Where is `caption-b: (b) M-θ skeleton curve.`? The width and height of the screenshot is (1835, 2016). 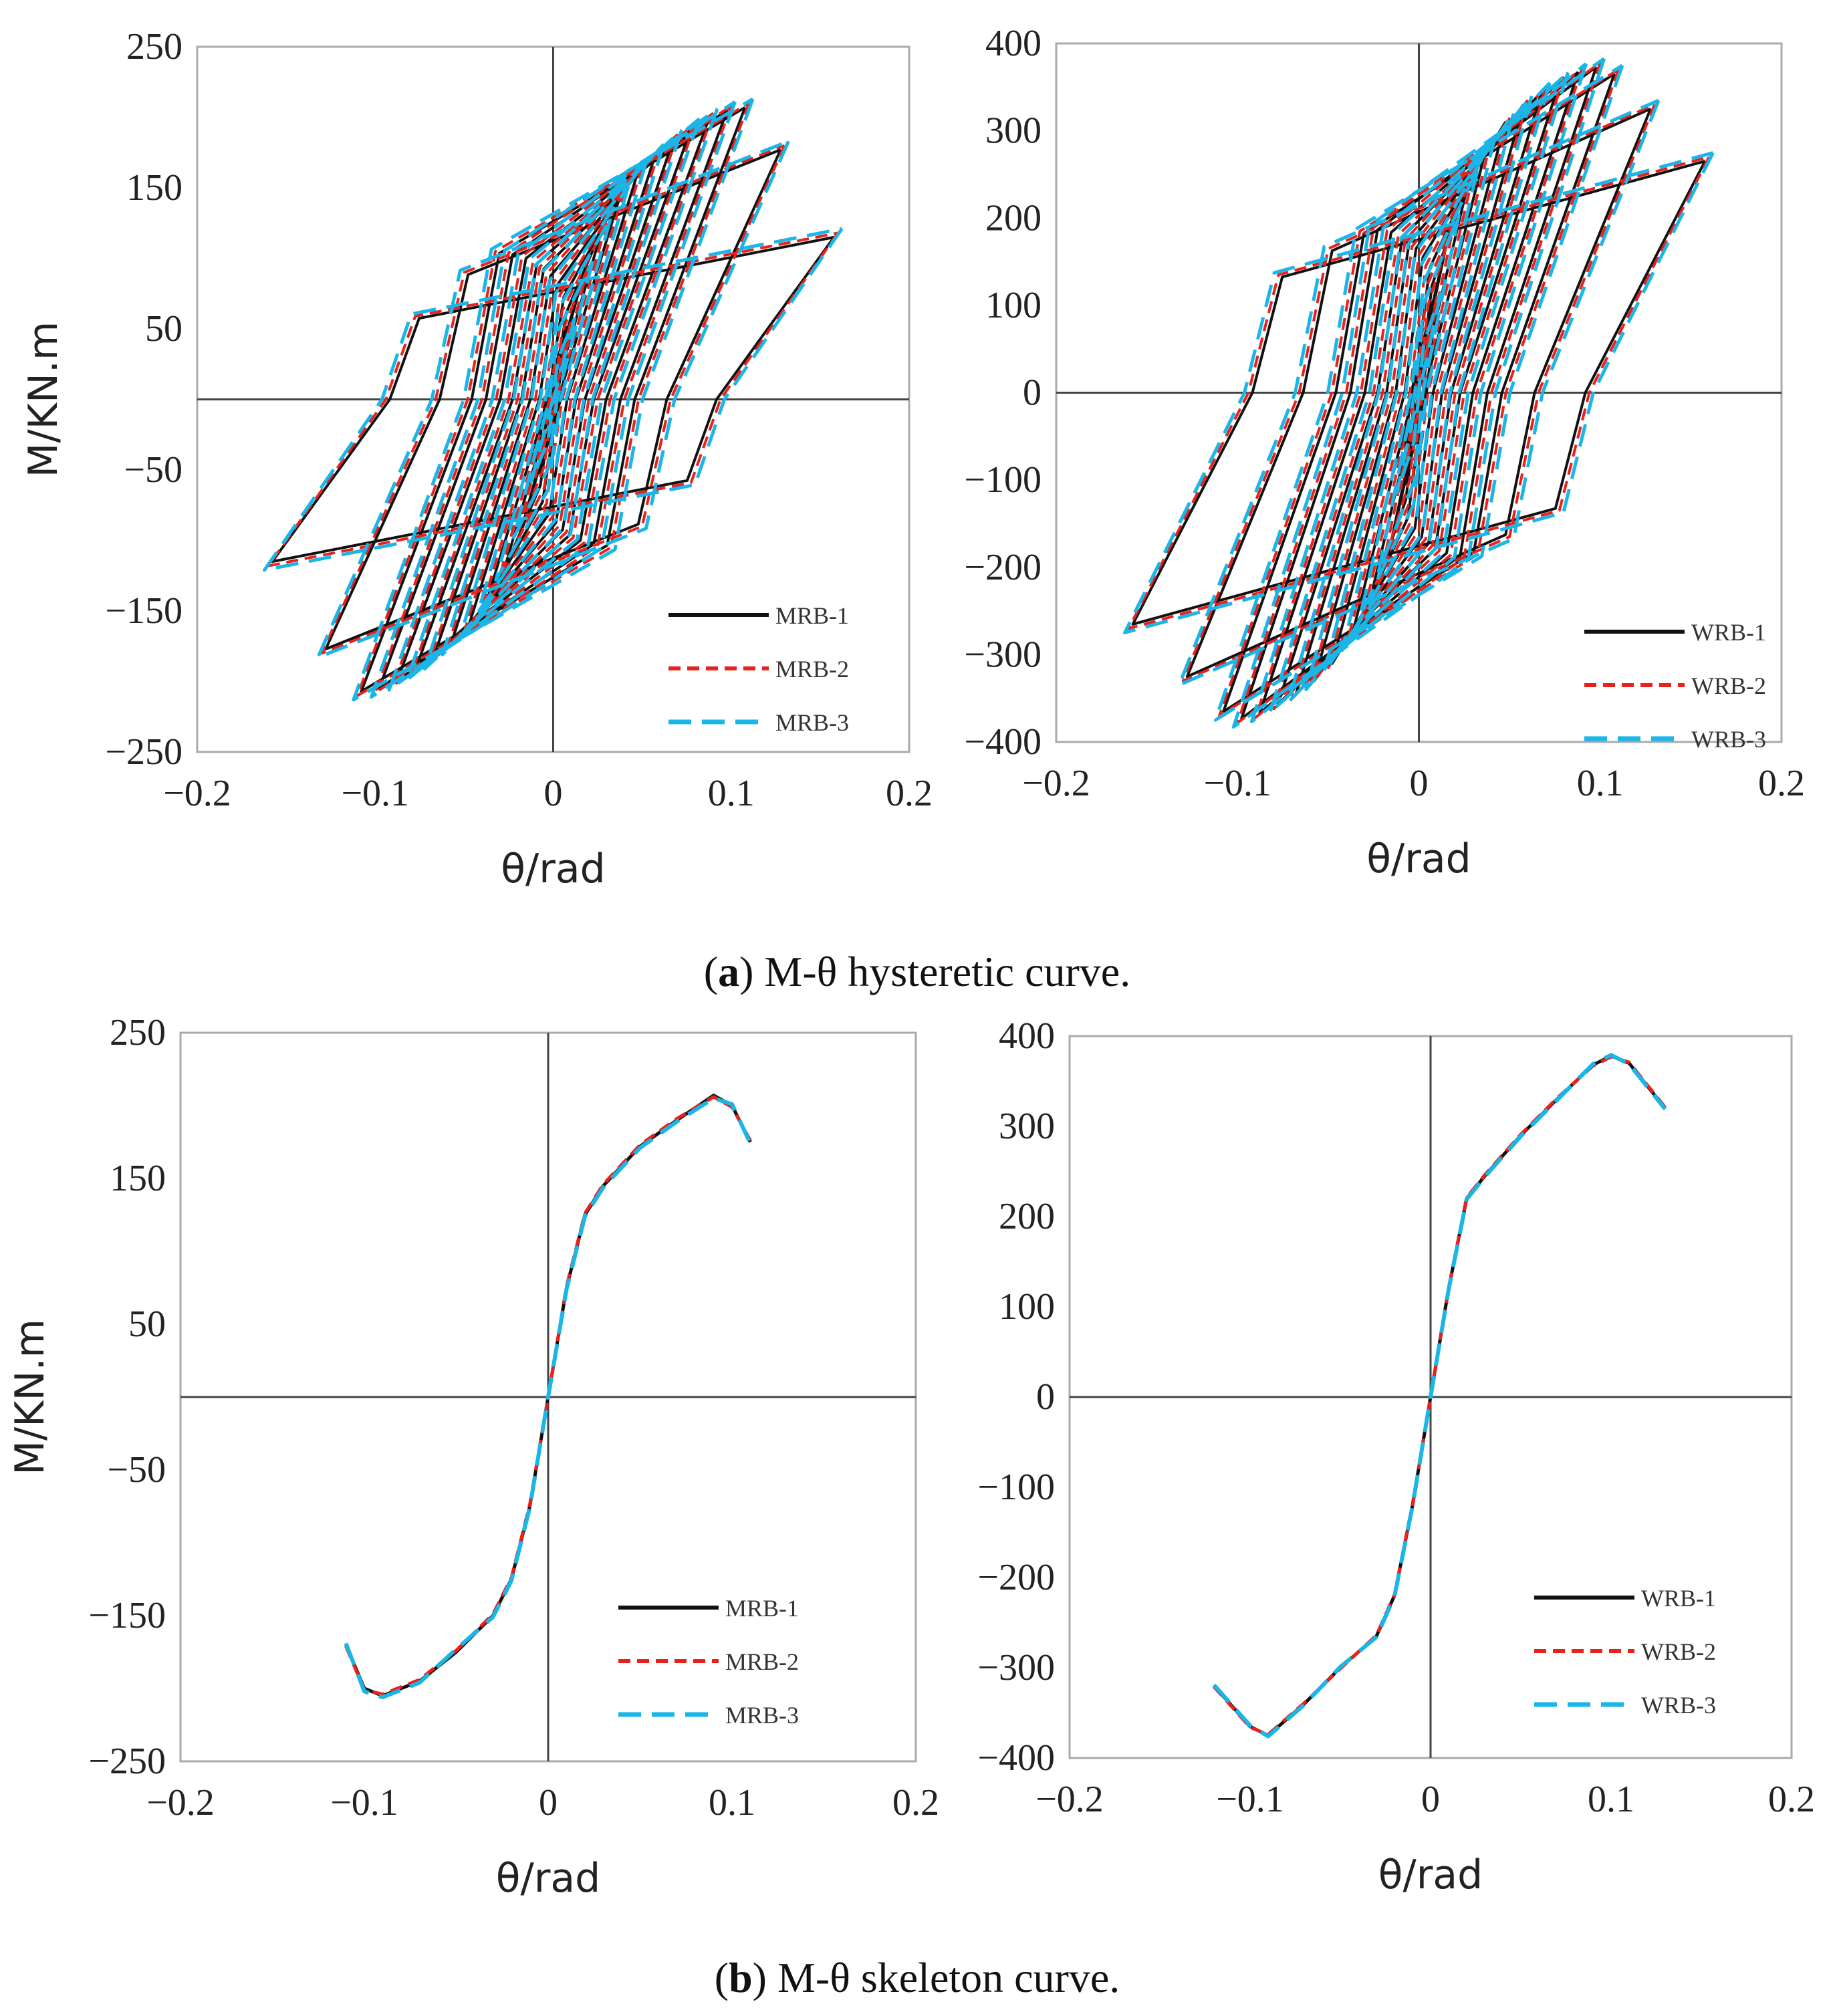 caption-b: (b) M-θ skeleton curve. is located at coordinates (917, 1977).